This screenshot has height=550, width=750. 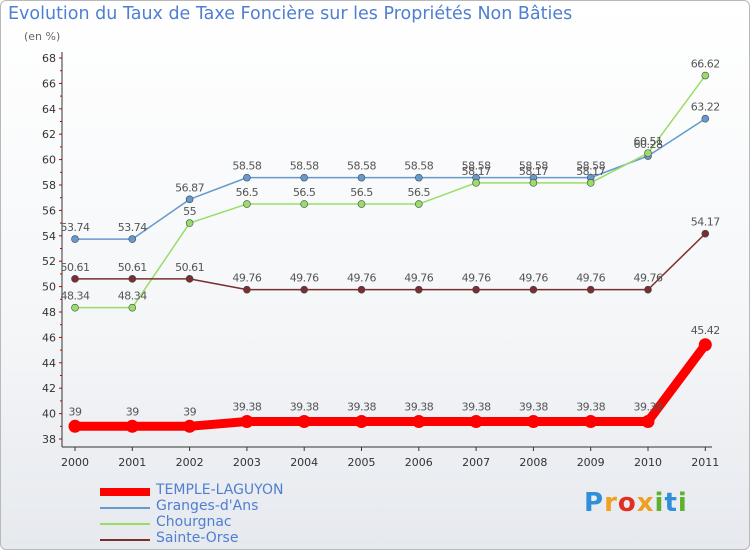 What do you see at coordinates (648, 462) in the screenshot?
I see `x-tick-label: 2010` at bounding box center [648, 462].